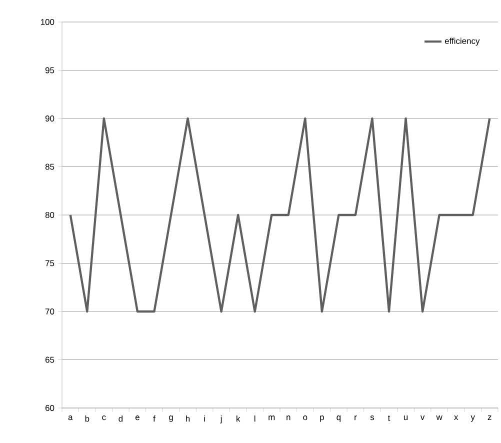 This screenshot has height=443, width=501. Describe the element at coordinates (47, 22) in the screenshot. I see `y-tick-label: 100` at that location.